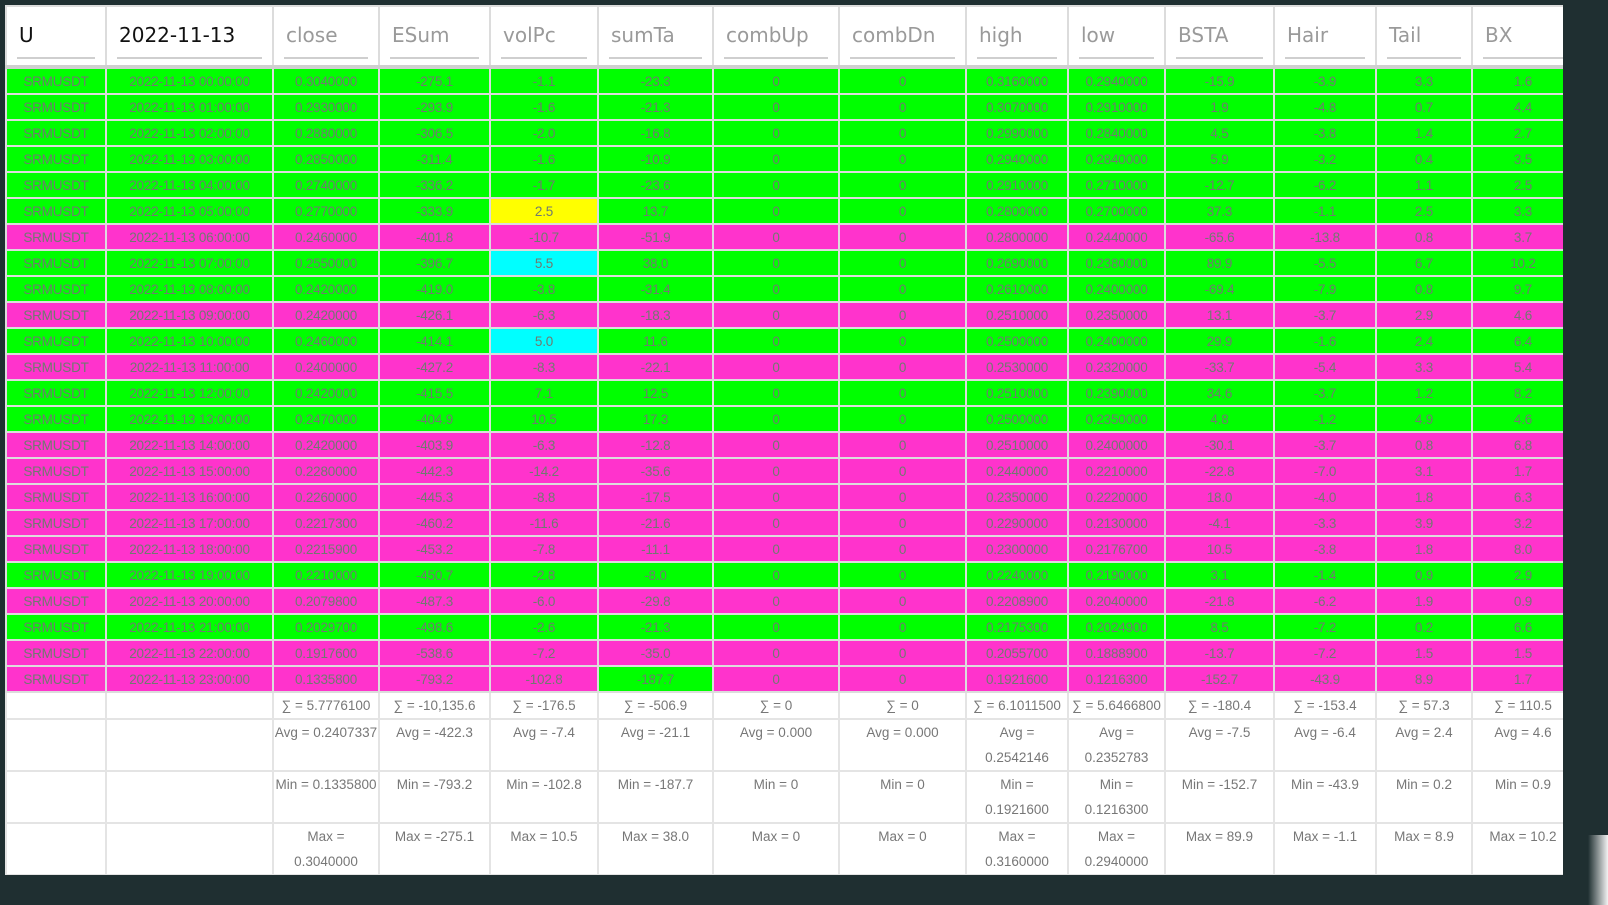 The image size is (1608, 905). Describe the element at coordinates (1517, 419) in the screenshot. I see `cell-bx: 4.6` at that location.